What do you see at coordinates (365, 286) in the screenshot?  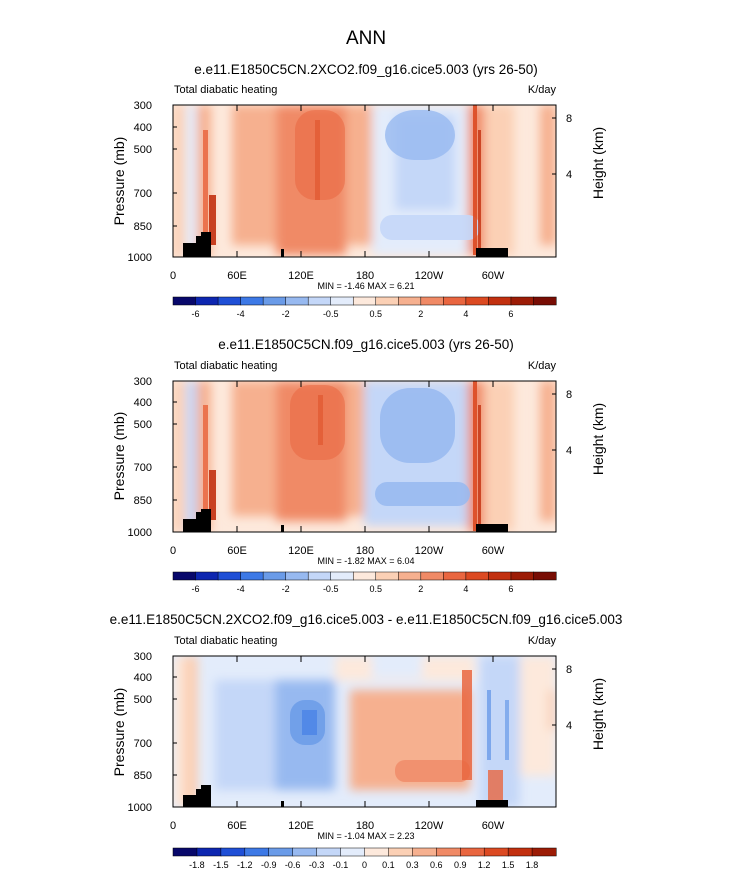 I see `min-max-label: MIN = -1.46 MAX = 6.21` at bounding box center [365, 286].